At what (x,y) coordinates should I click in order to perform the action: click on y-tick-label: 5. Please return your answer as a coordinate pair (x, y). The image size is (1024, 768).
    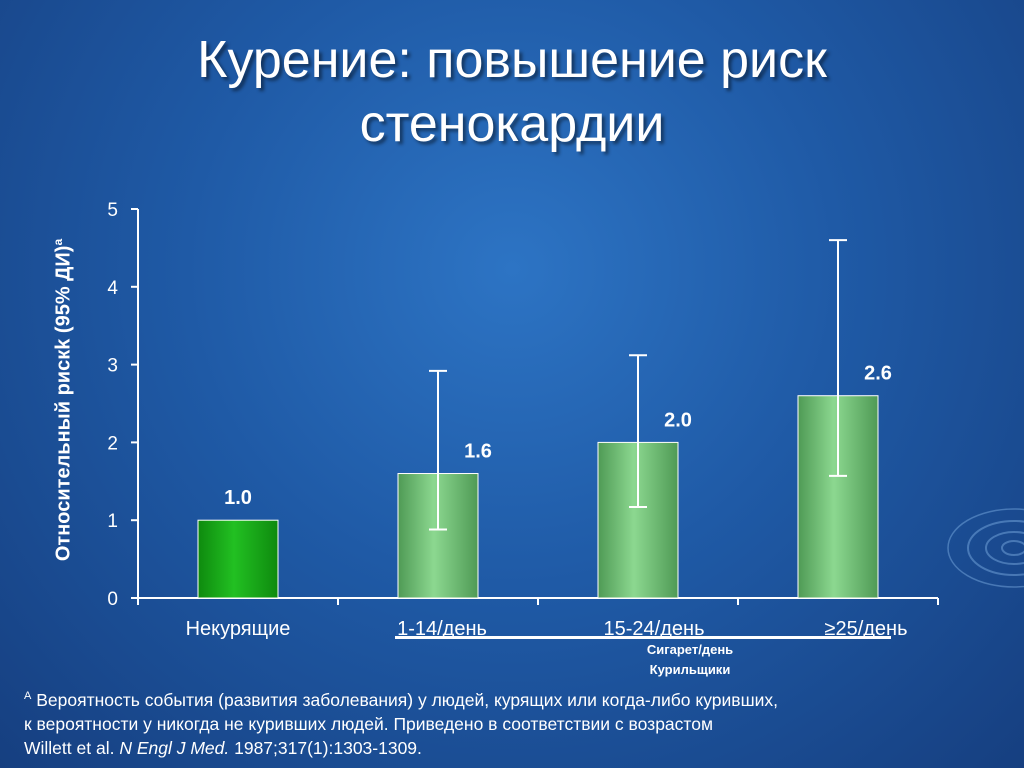
    Looking at the image, I should click on (112, 210).